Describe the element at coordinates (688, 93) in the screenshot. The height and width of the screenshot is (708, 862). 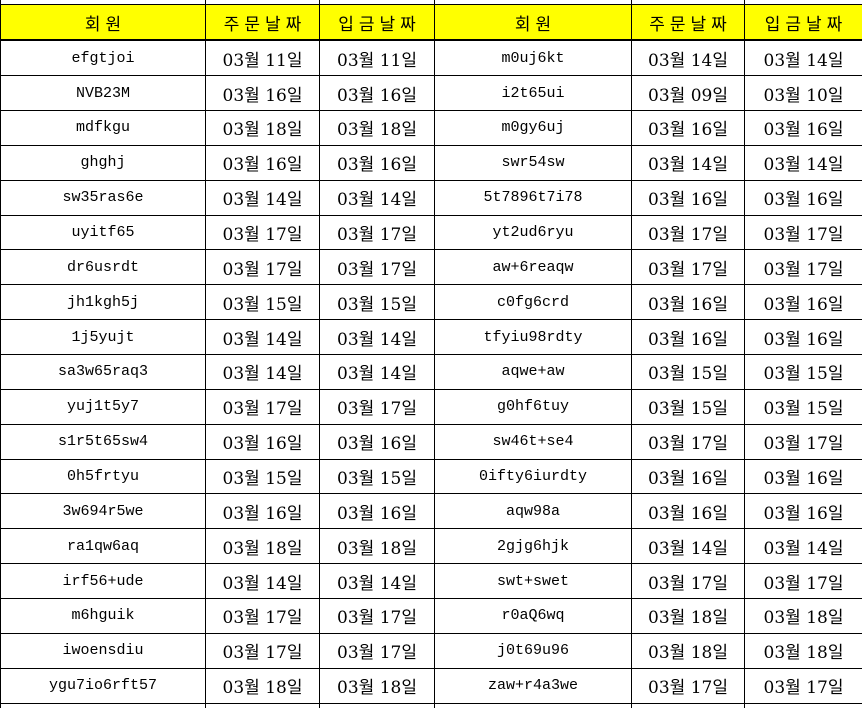
I see `order-date-cell: 03월 09일` at that location.